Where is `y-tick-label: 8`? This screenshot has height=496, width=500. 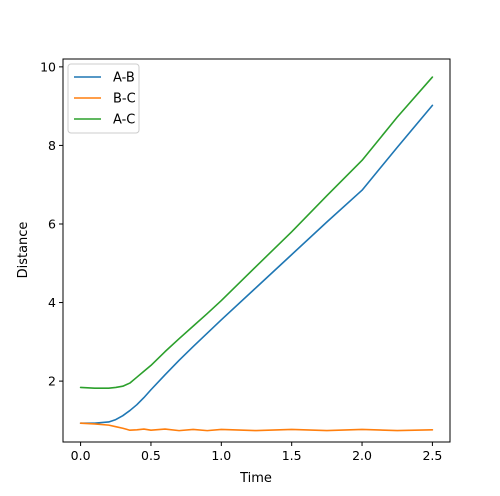
y-tick-label: 8 is located at coordinates (52, 145).